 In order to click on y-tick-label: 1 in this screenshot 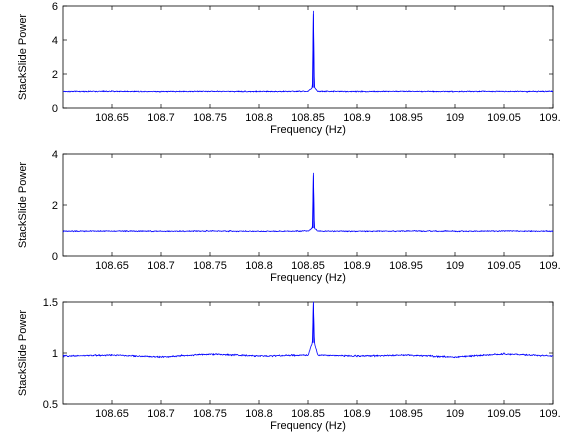, I will do `click(55, 354)`.